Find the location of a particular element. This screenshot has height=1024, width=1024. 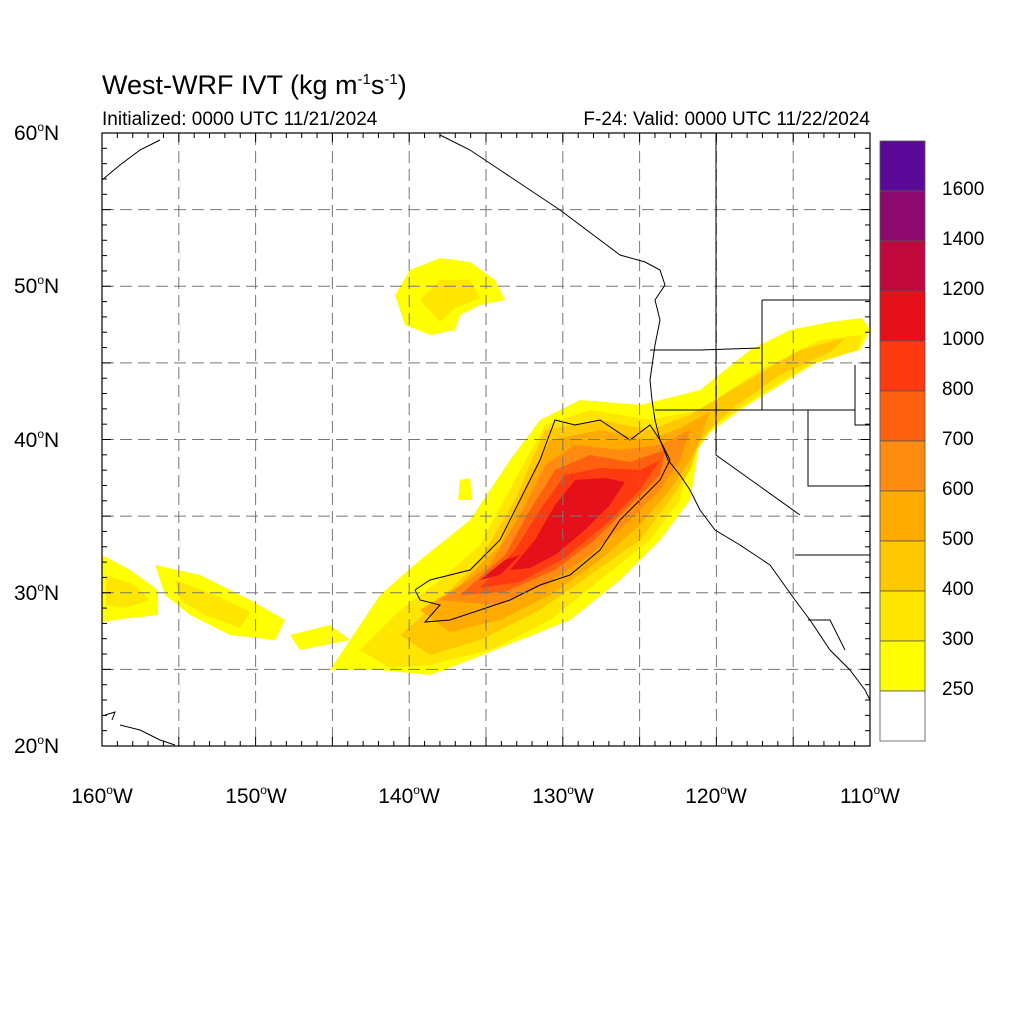

lon-label: 110oW is located at coordinates (870, 795).